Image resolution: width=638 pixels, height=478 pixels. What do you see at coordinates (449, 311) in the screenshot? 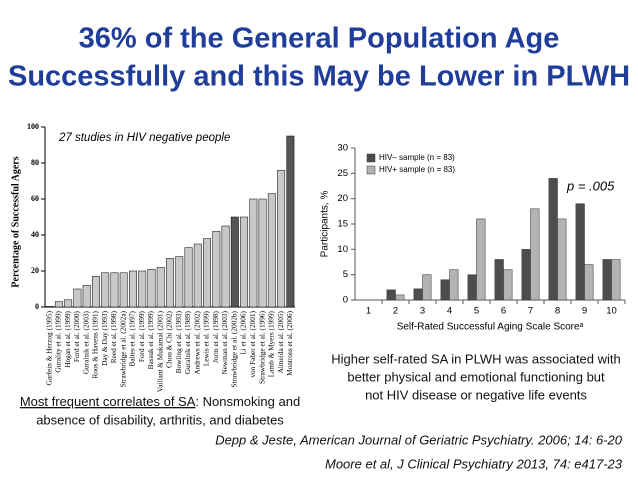
I see `x-tick-label: 4` at bounding box center [449, 311].